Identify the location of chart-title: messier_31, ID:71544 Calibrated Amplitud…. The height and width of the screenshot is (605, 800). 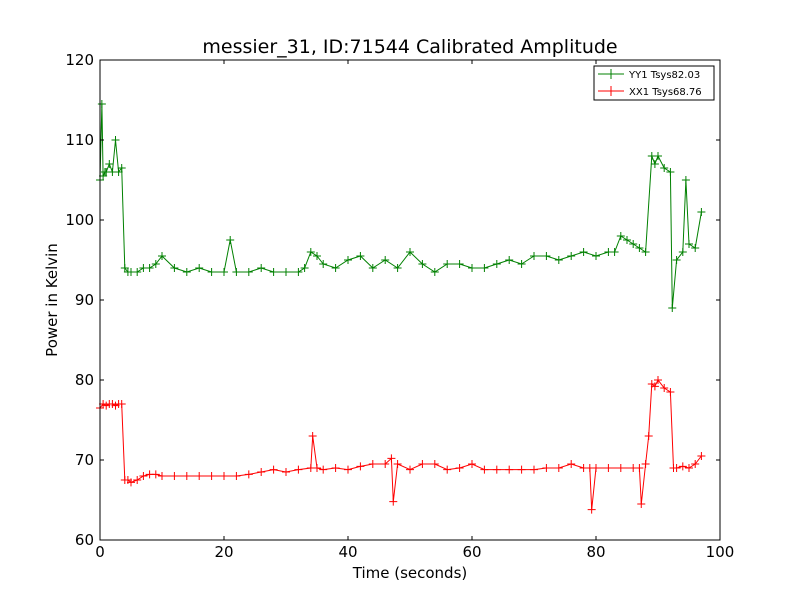
(409, 47).